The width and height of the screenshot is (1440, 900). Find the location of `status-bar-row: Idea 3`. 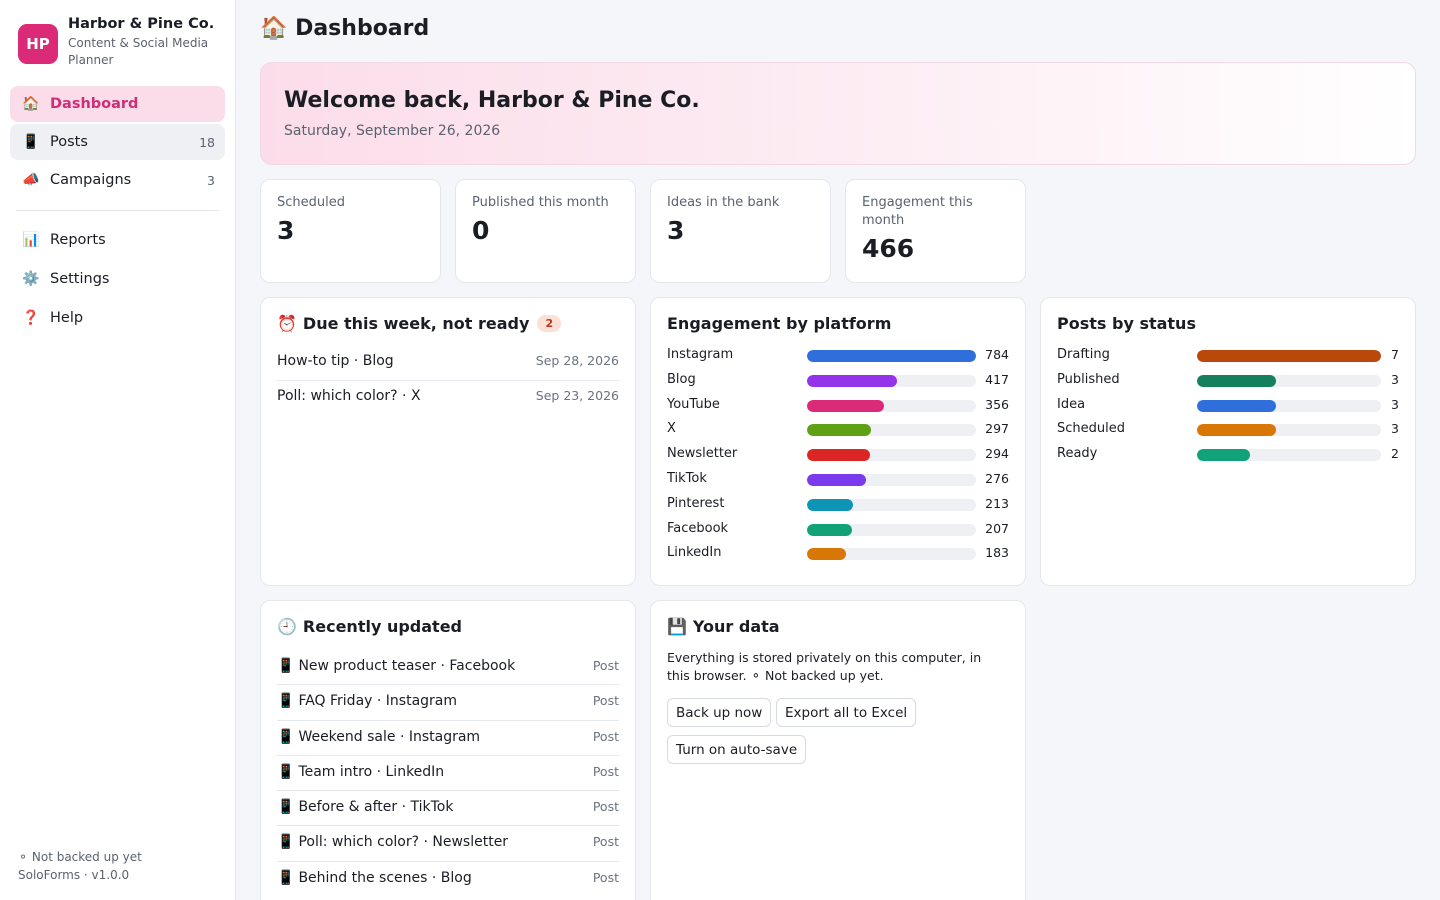

status-bar-row: Idea 3 is located at coordinates (1228, 409).